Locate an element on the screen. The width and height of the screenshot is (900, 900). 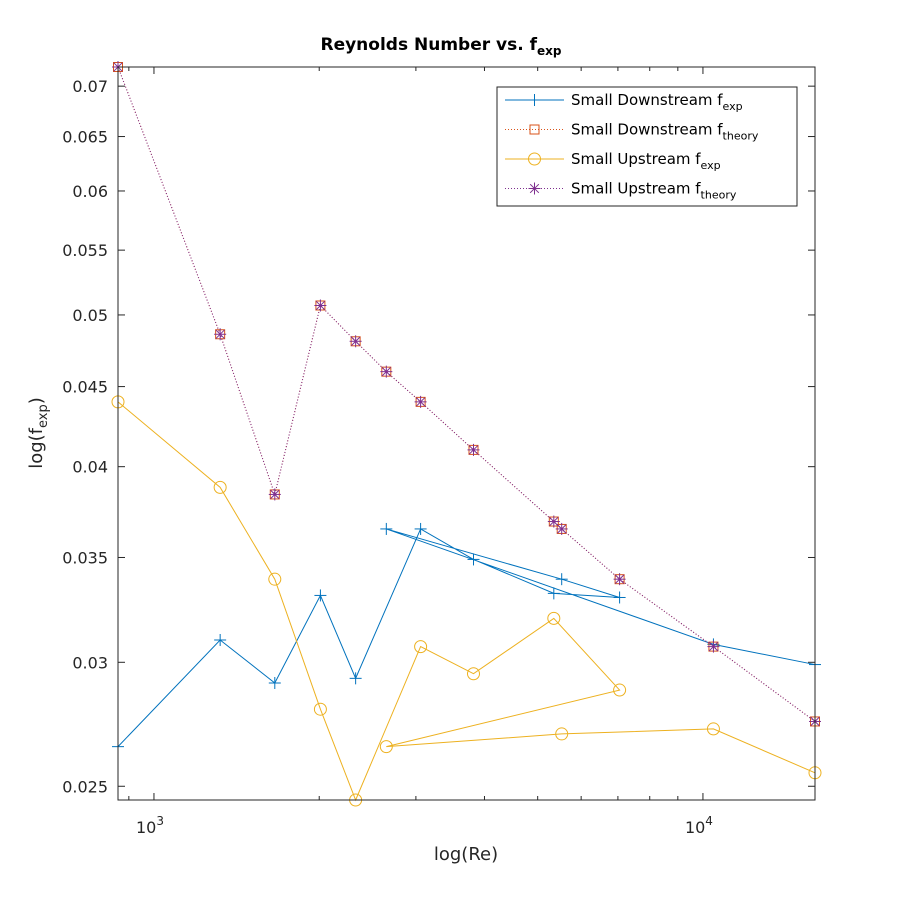
legend-box is located at coordinates (647, 146).